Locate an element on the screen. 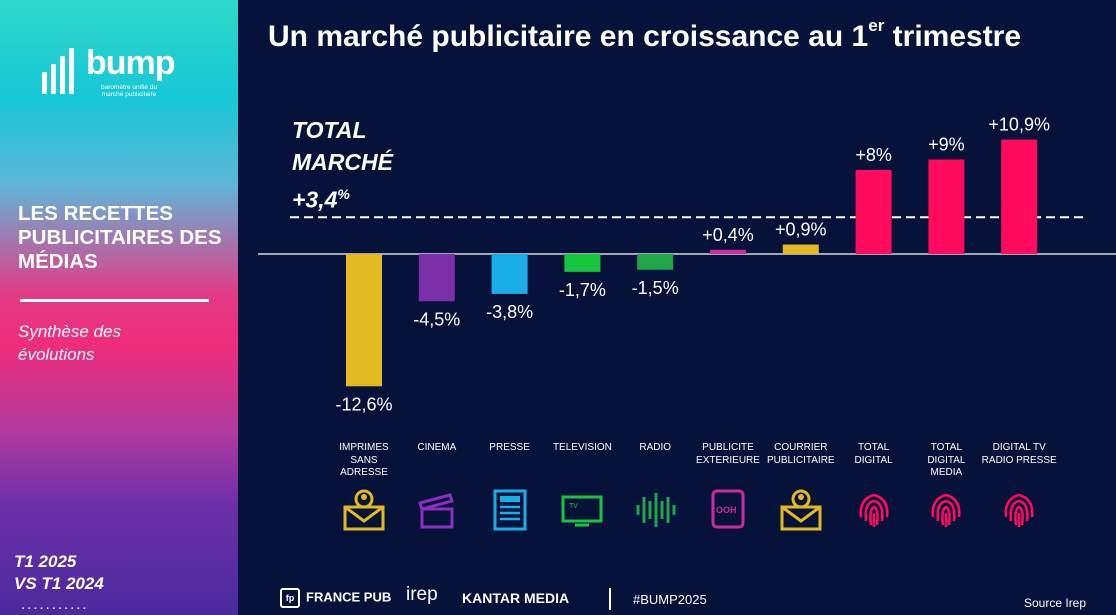 The height and width of the screenshot is (615, 1116). value-label-9: +10,9% is located at coordinates (1019, 125).